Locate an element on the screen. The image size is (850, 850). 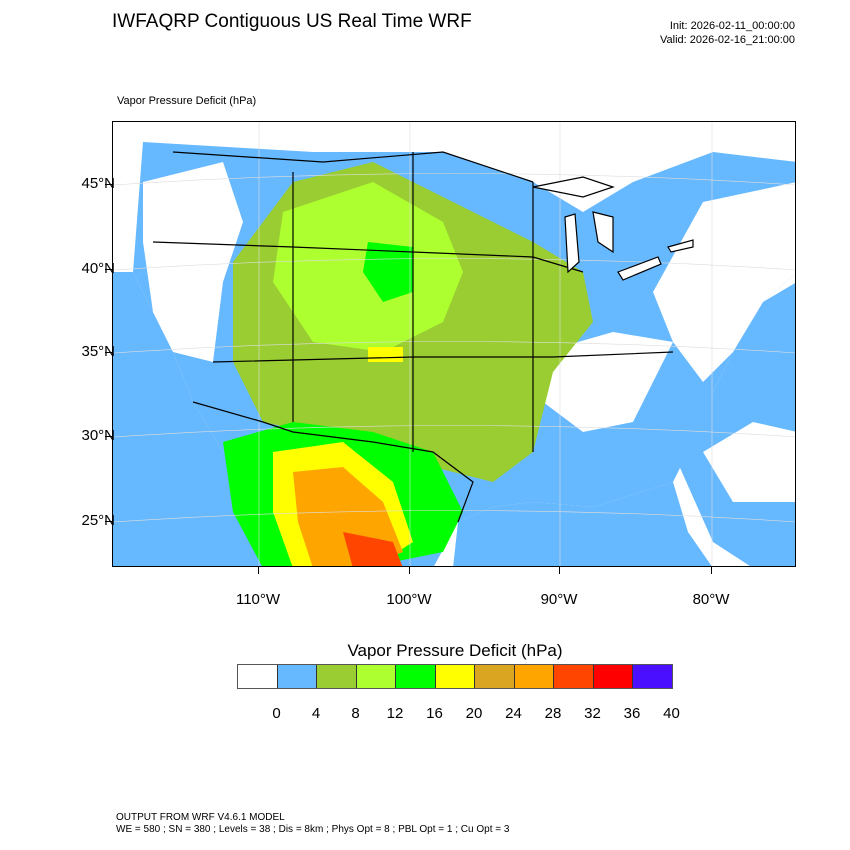
colorbar-label: 4 is located at coordinates (316, 713).